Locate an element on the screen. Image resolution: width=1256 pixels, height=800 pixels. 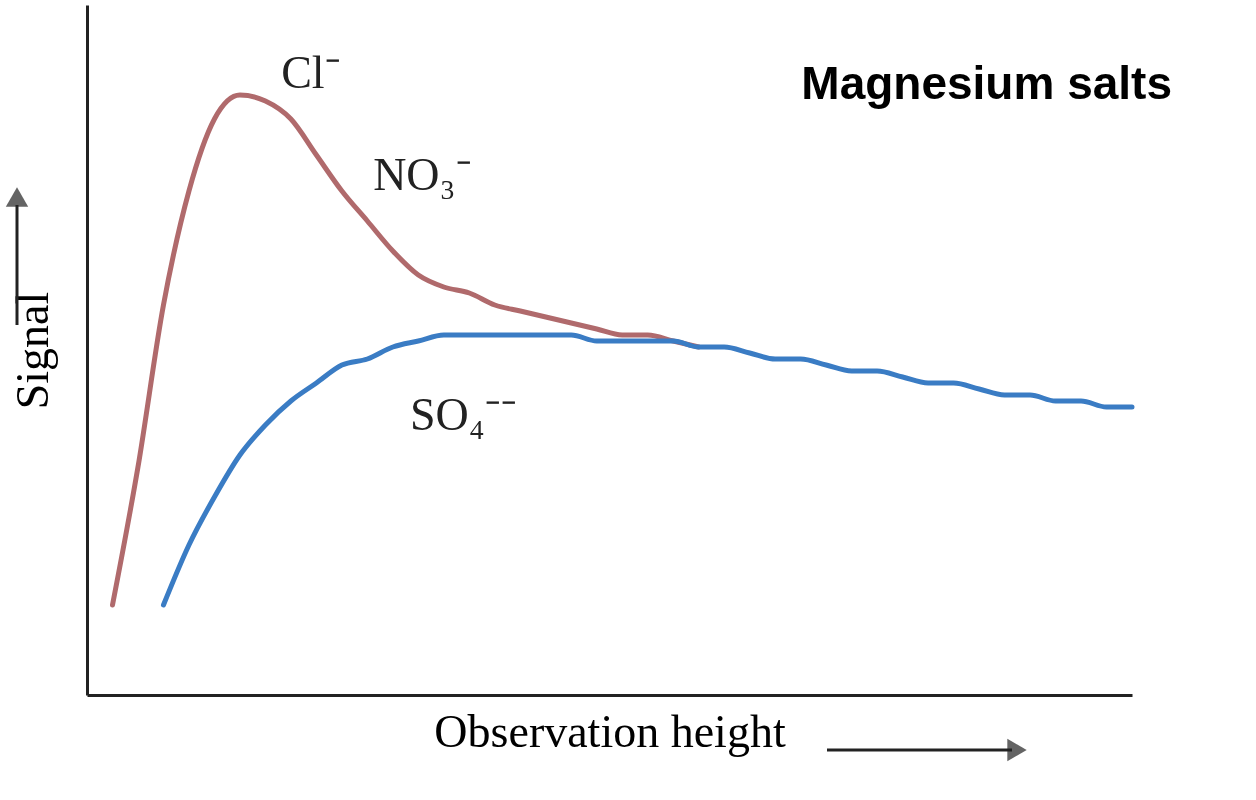
annotation: Cl⁻ is located at coordinates (311, 72).